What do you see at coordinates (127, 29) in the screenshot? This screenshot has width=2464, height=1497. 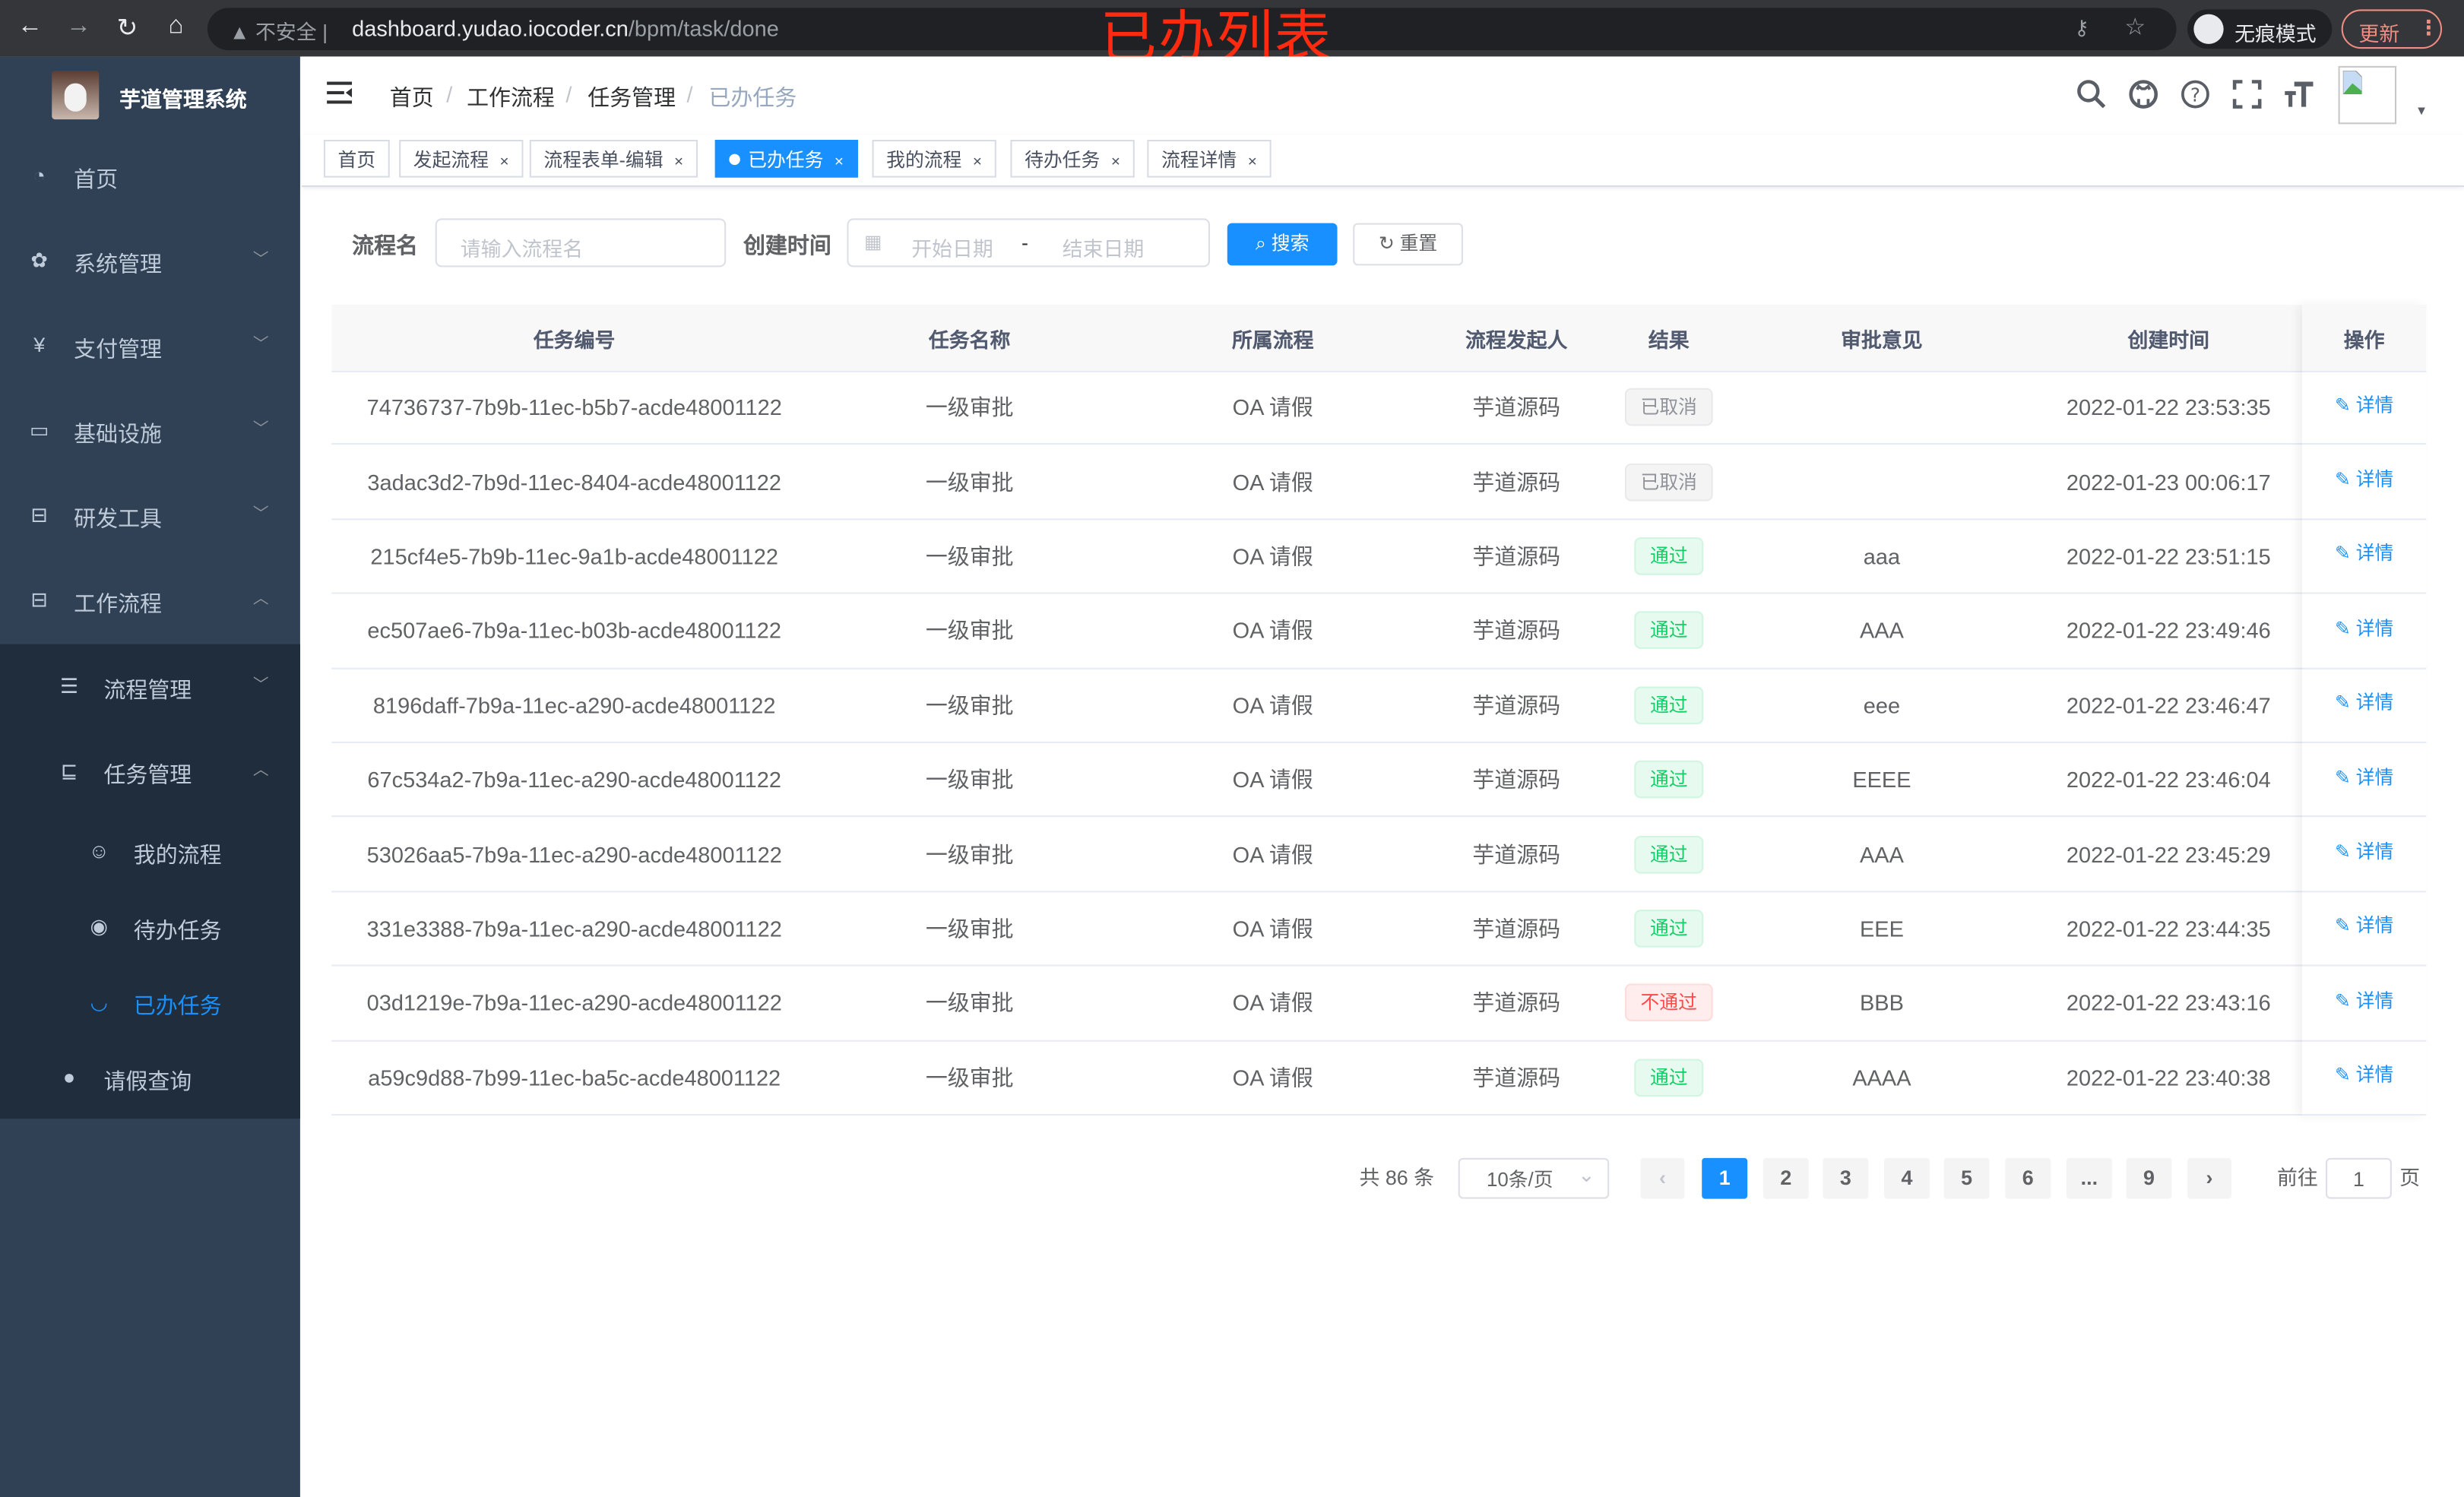 I see `reload-icon: ↻` at bounding box center [127, 29].